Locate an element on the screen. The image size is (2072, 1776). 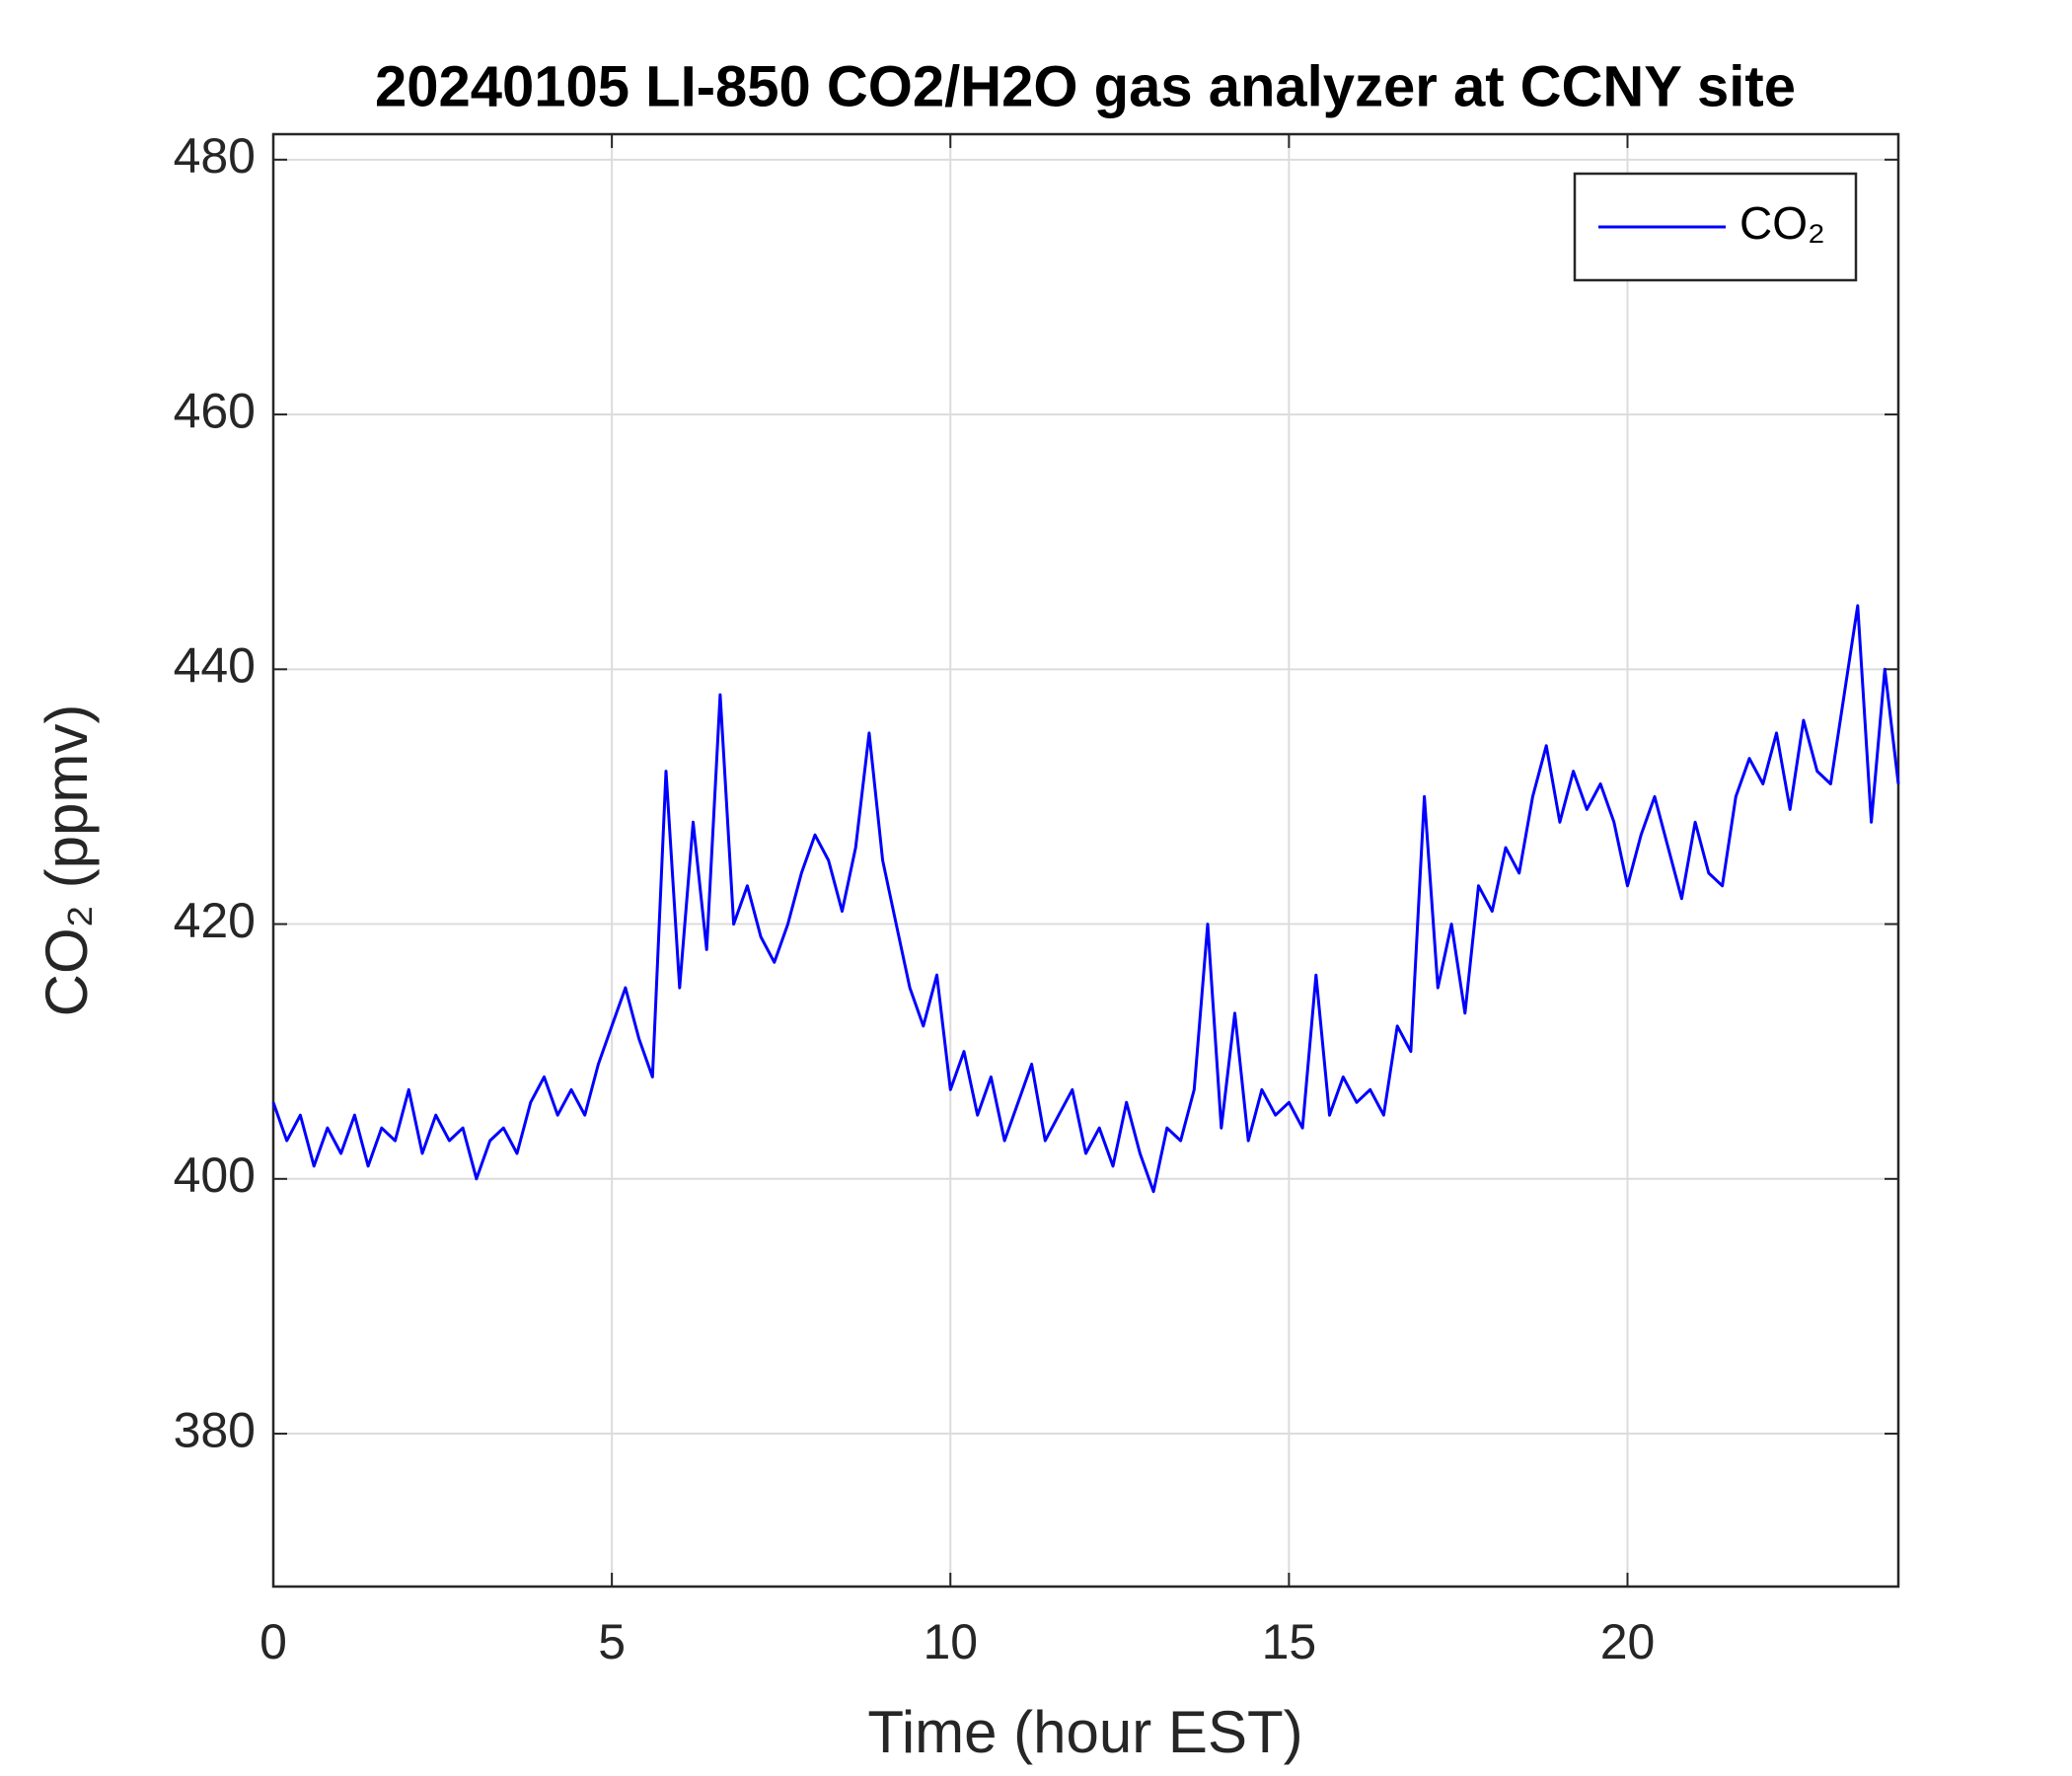
y-tick-label: 440 is located at coordinates (215, 666).